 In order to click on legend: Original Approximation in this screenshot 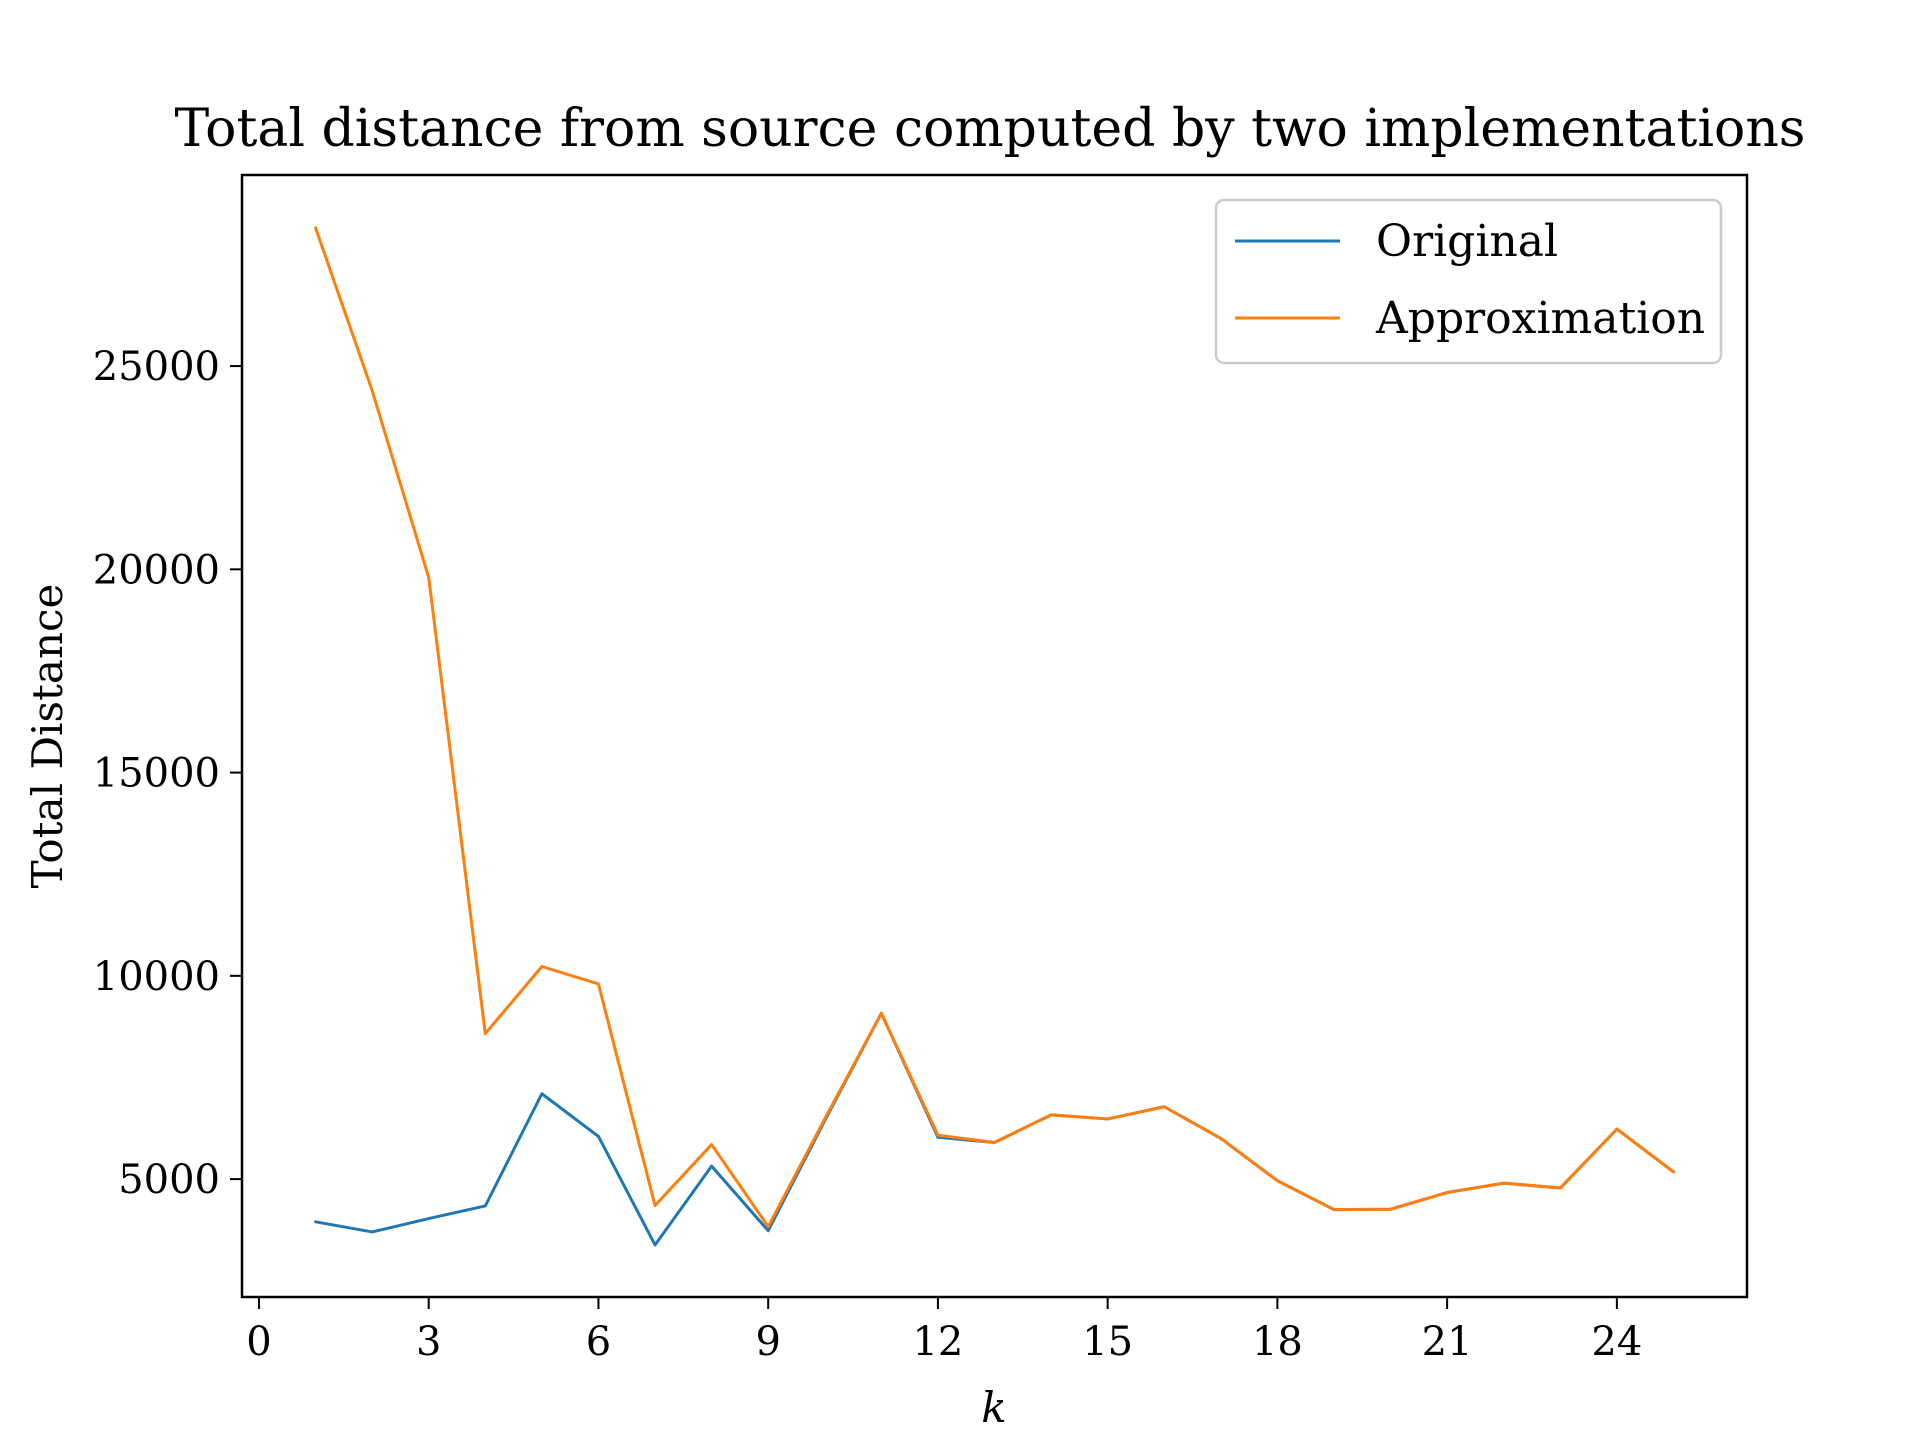, I will do `click(1468, 281)`.